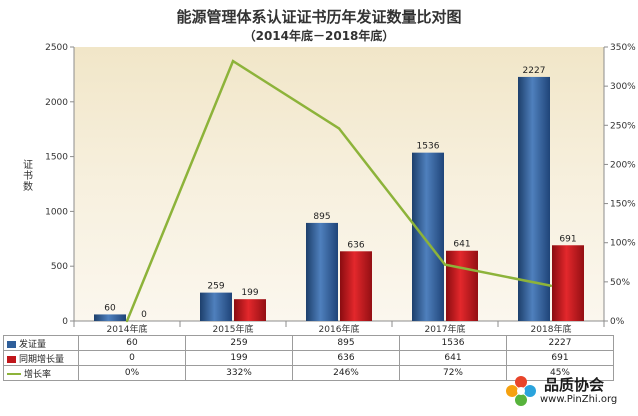  Describe the element at coordinates (56, 48) in the screenshot. I see `y-tick-label: 2500` at that location.